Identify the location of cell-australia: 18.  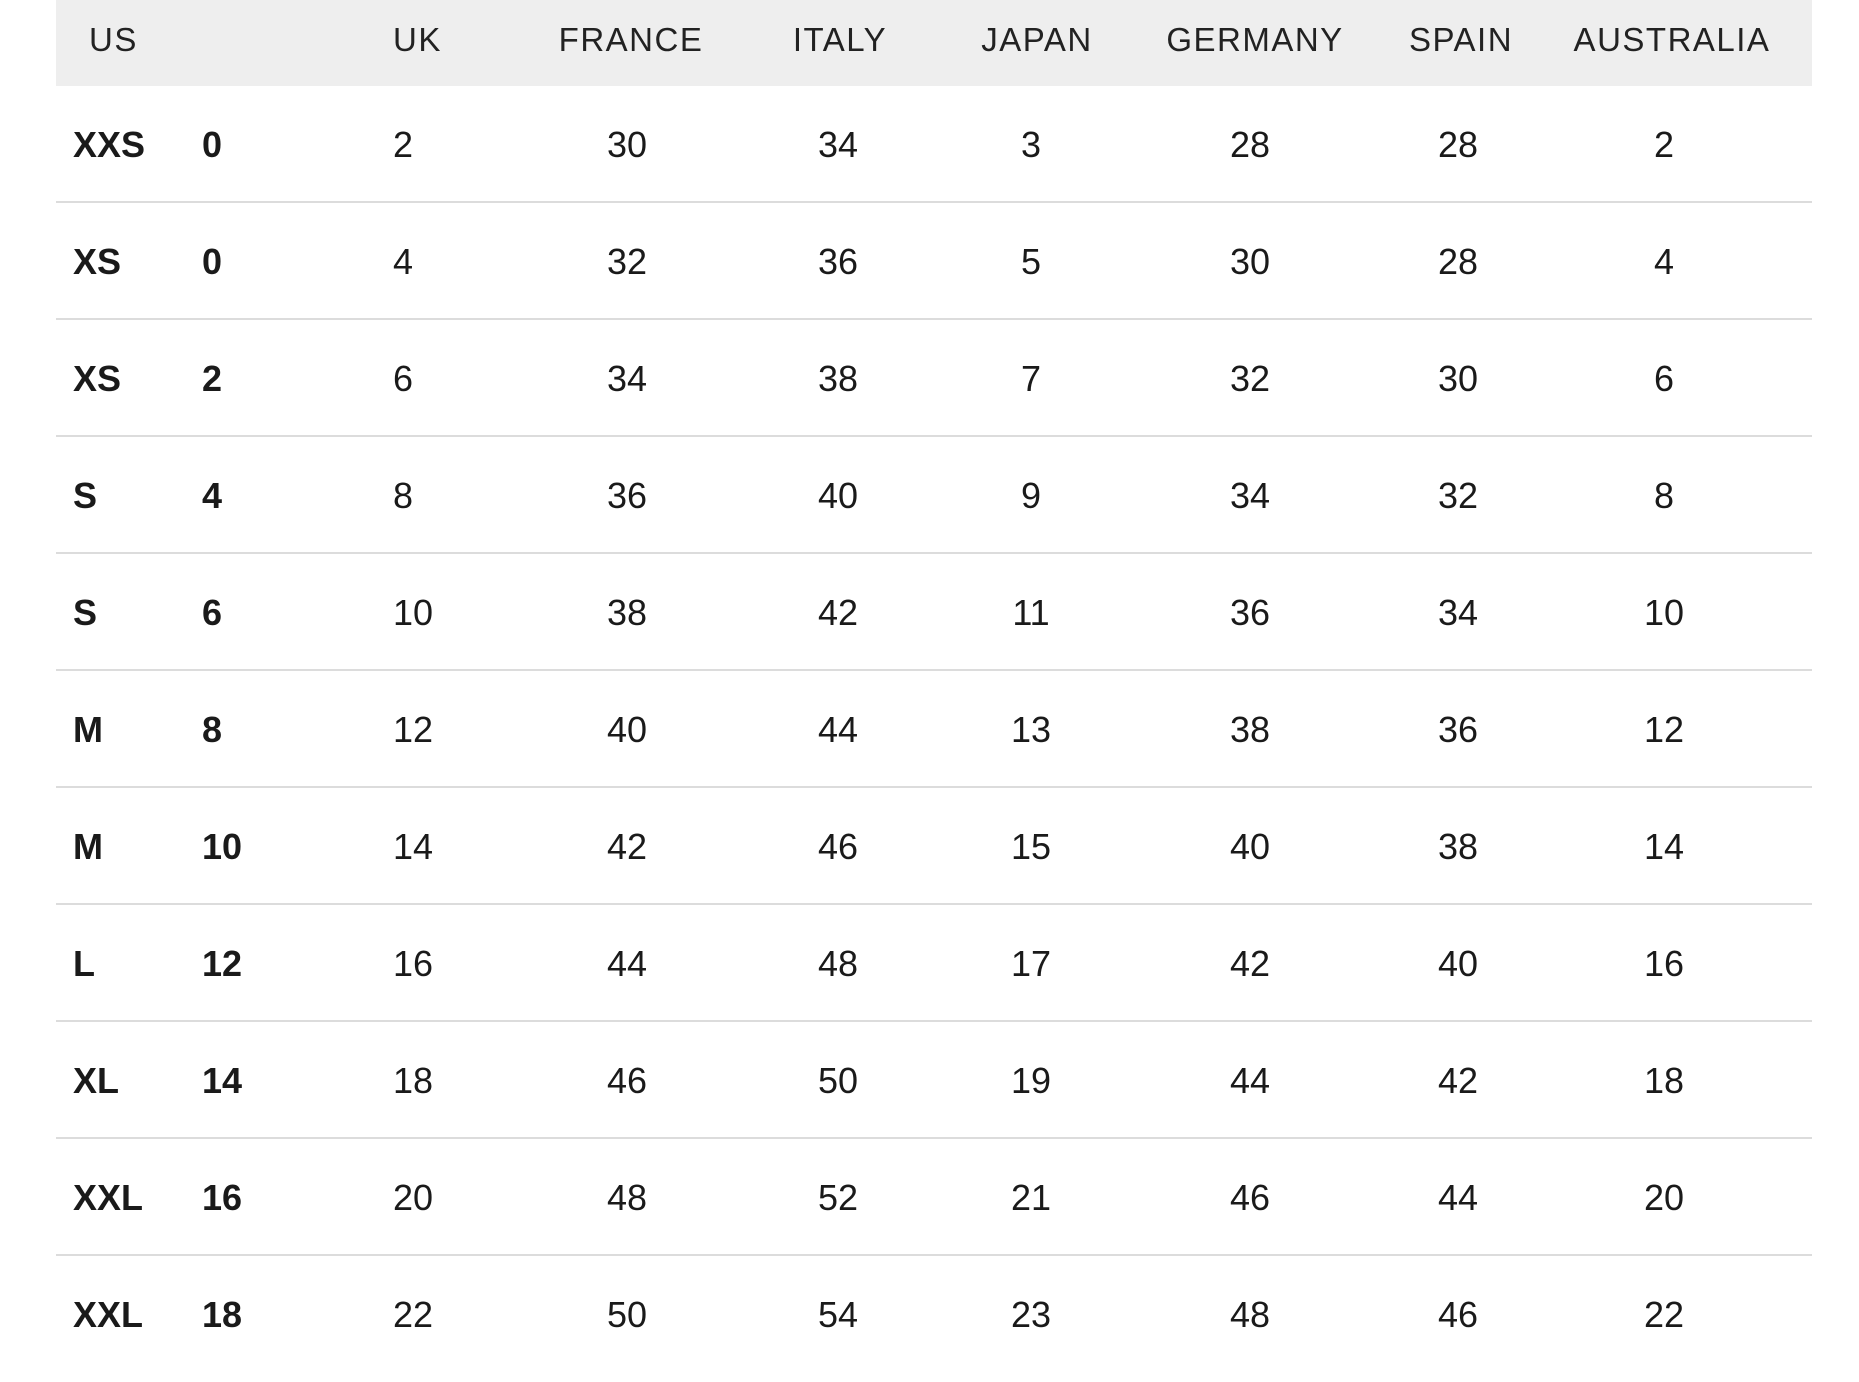
(1664, 1080).